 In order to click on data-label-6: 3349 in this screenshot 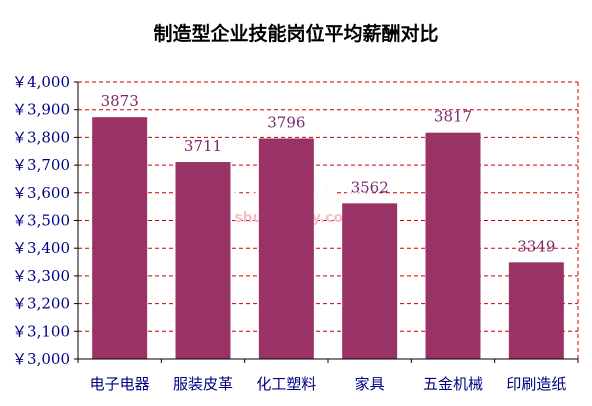, I will do `click(536, 246)`.